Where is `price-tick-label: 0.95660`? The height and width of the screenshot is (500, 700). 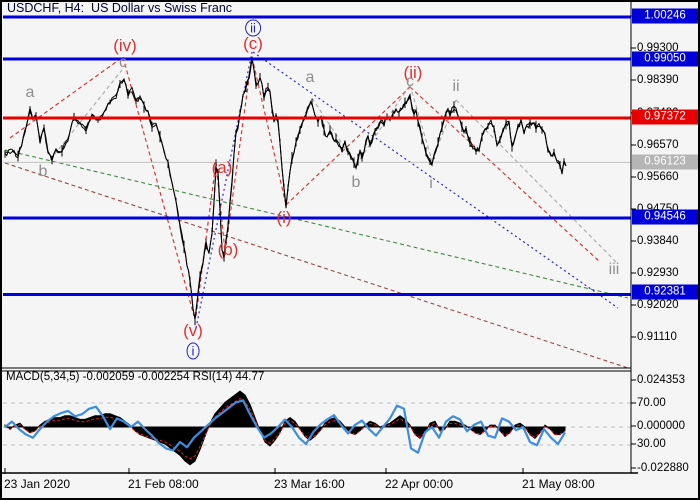
price-tick-label: 0.95660 is located at coordinates (658, 177).